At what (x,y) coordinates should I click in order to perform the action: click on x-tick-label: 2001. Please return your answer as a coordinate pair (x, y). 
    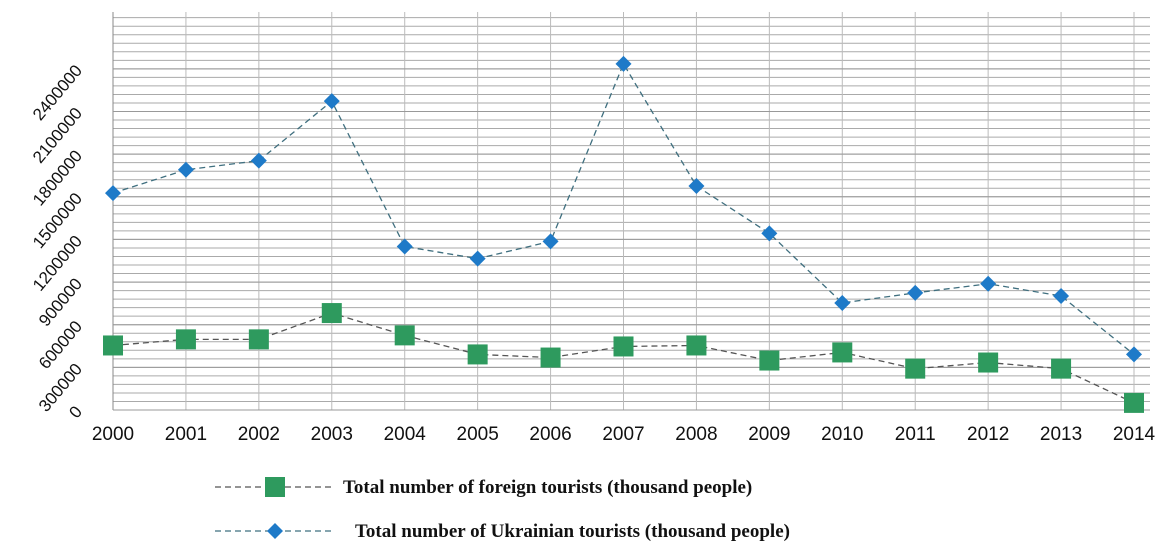
    Looking at the image, I should click on (186, 434).